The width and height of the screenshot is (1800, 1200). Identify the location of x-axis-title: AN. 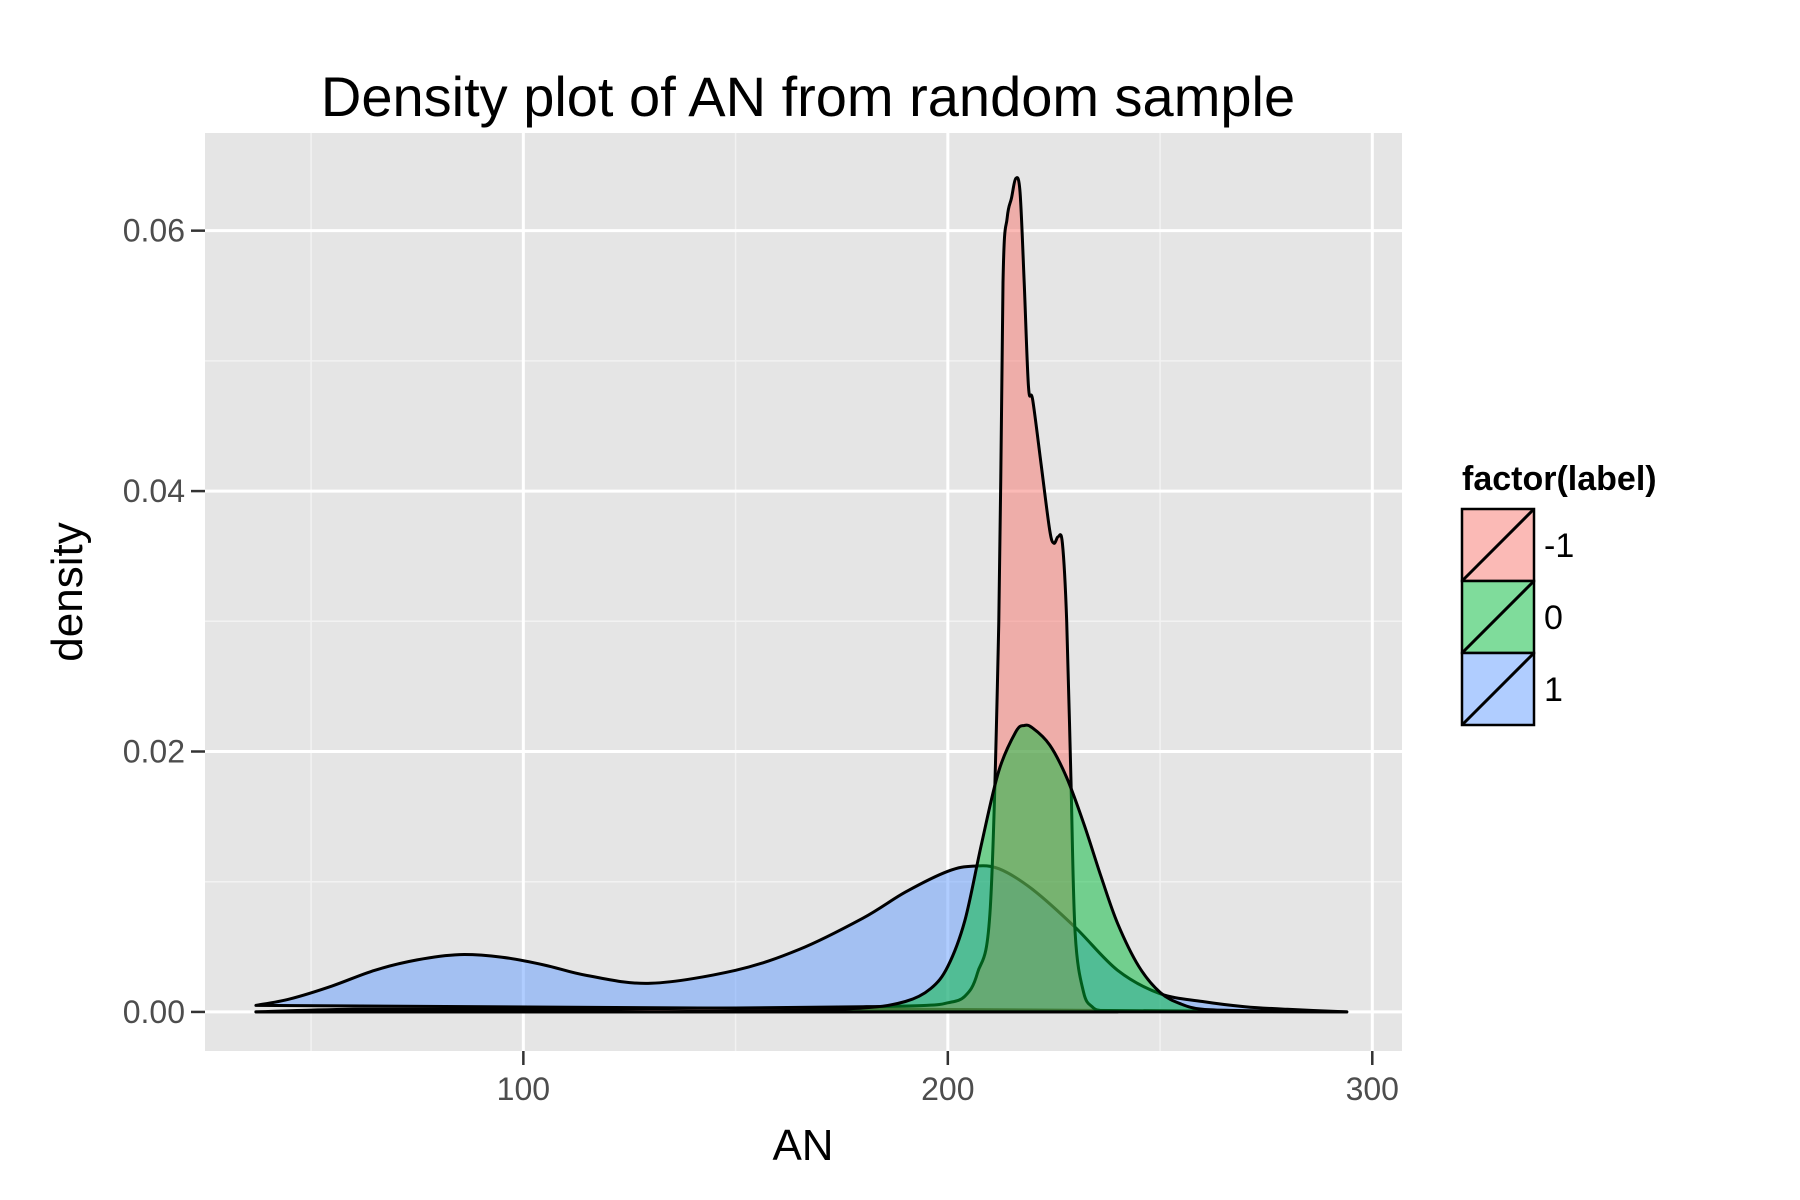
(802, 1145).